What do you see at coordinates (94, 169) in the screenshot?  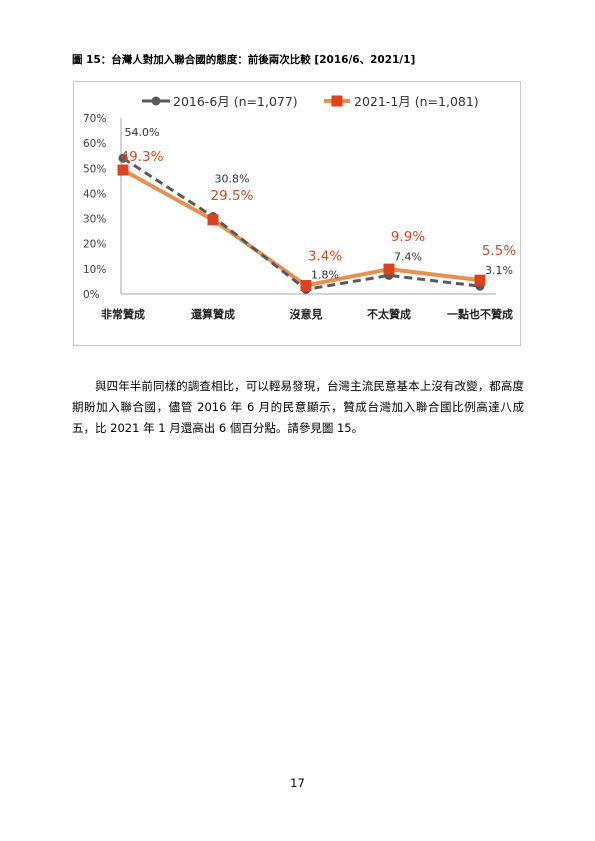 I see `y-tick-label: 50%` at bounding box center [94, 169].